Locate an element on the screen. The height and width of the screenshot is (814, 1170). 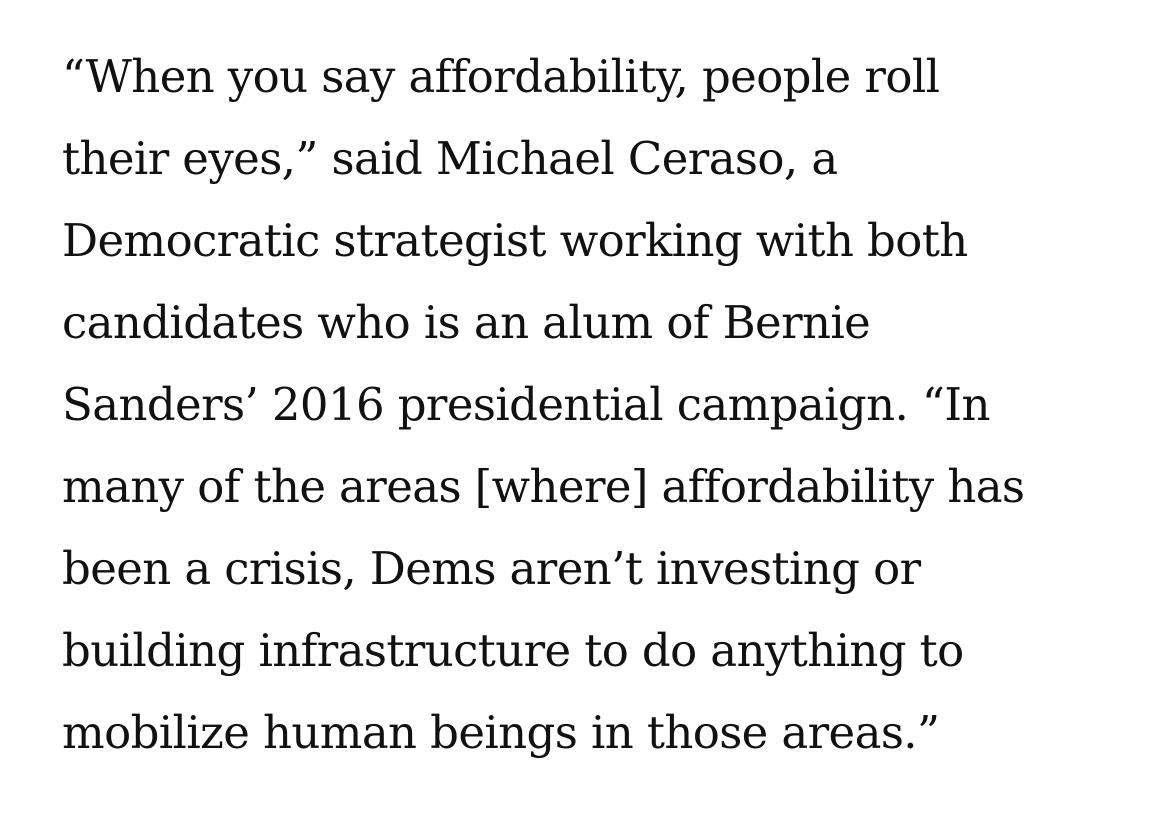
paragraph-line: Sanders’ 2016 presidential campaign. “In is located at coordinates (526, 404).